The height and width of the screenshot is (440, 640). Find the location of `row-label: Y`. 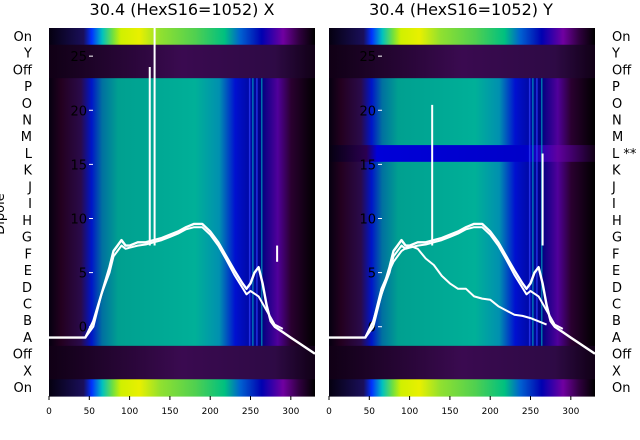

row-label: Y is located at coordinates (27, 54).